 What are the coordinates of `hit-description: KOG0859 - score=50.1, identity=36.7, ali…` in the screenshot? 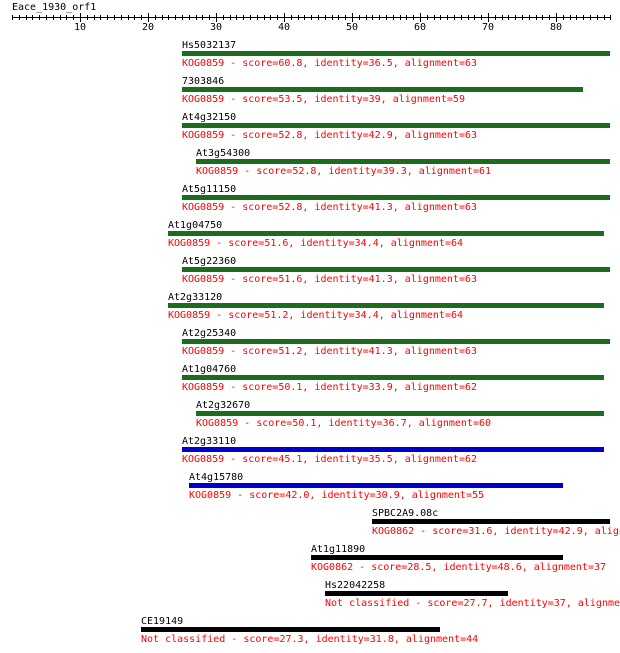 It's located at (344, 423).